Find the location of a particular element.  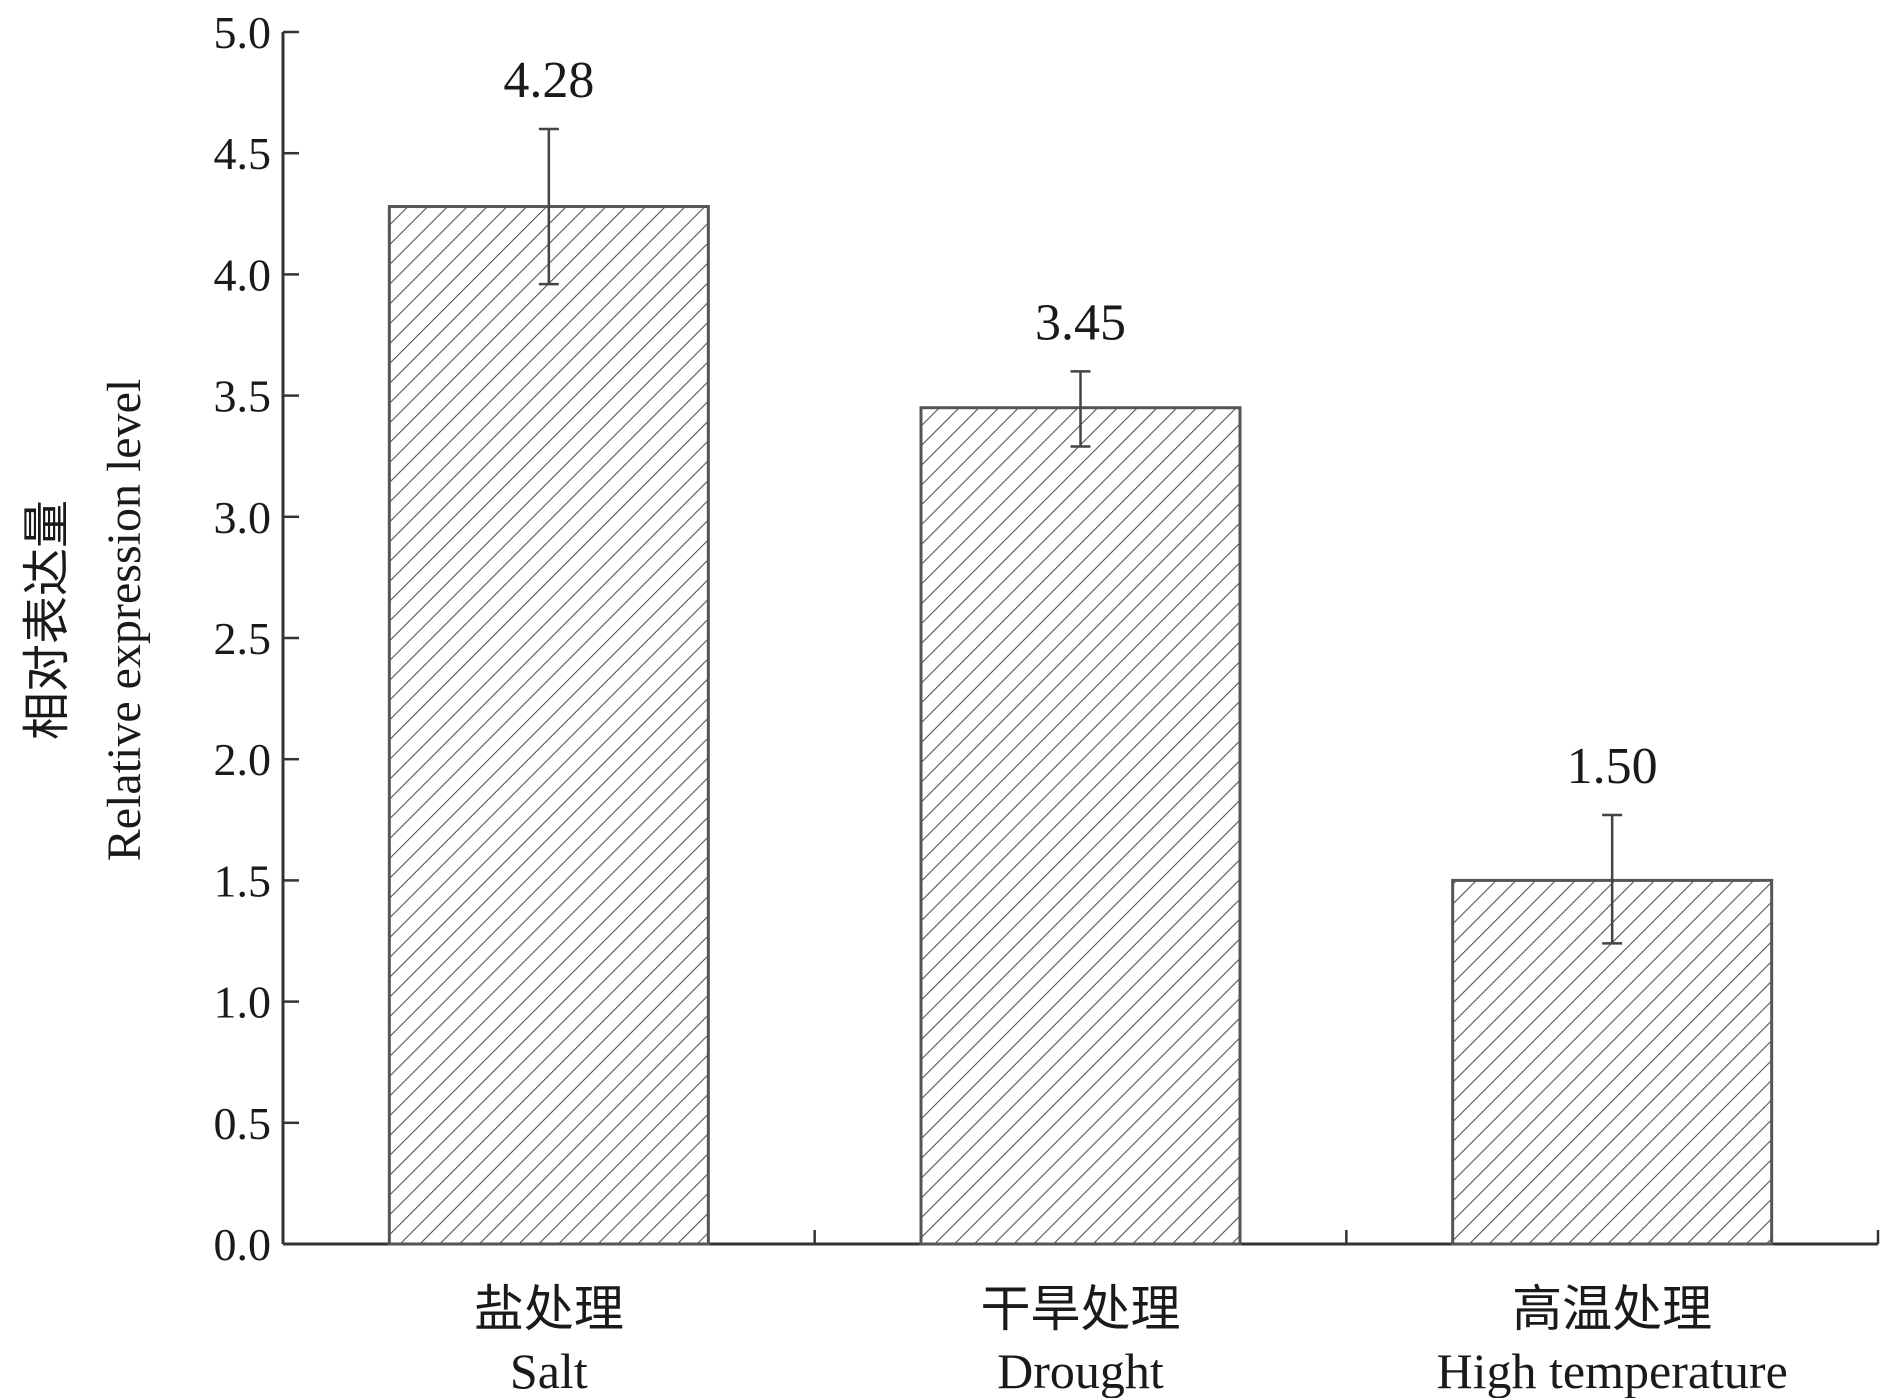

y-axis-title: 相对表达量 Relative expression level is located at coordinates (86, 620).